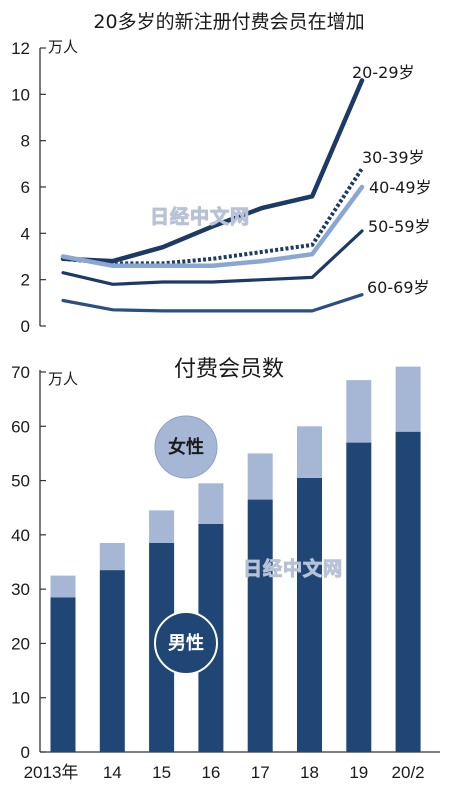  What do you see at coordinates (224, 772) in the screenshot?
I see `bar-category-labels: 2013年 14 15 16 17 18 19 20/2` at bounding box center [224, 772].